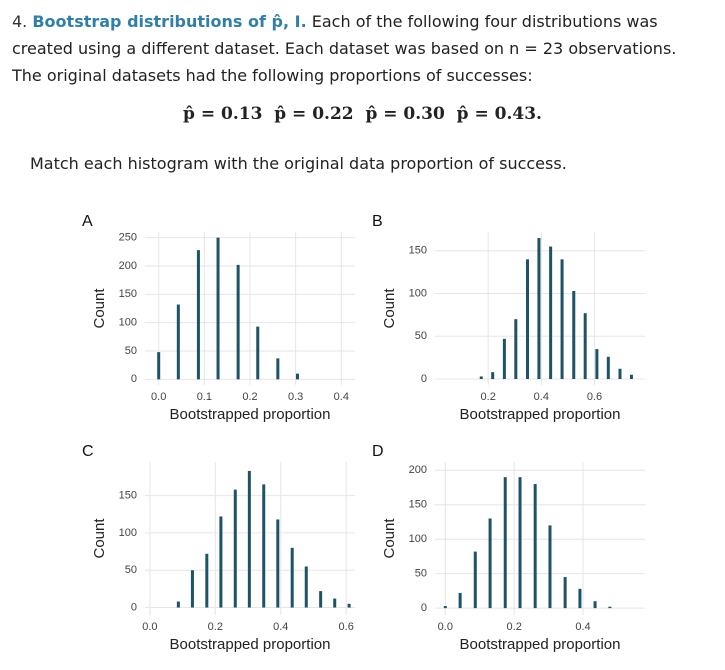  I want to click on panel-label: B, so click(377, 221).